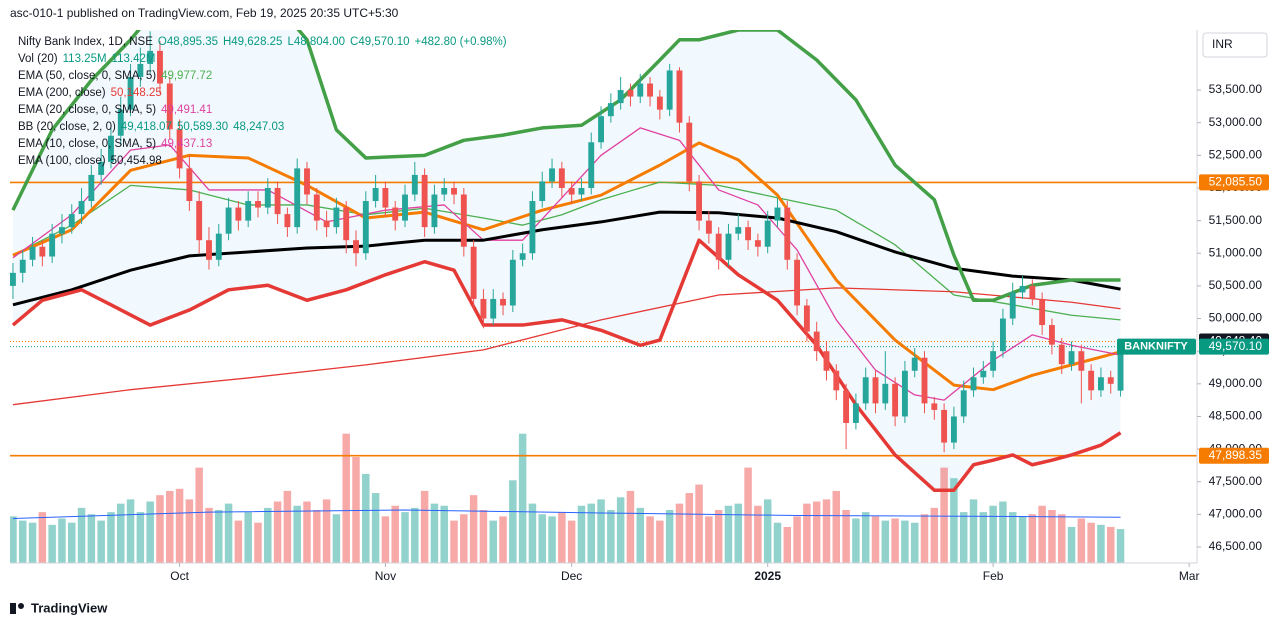 Image resolution: width=1281 pixels, height=632 pixels. What do you see at coordinates (252, 42) in the screenshot?
I see `legend-value: H49,628.25` at bounding box center [252, 42].